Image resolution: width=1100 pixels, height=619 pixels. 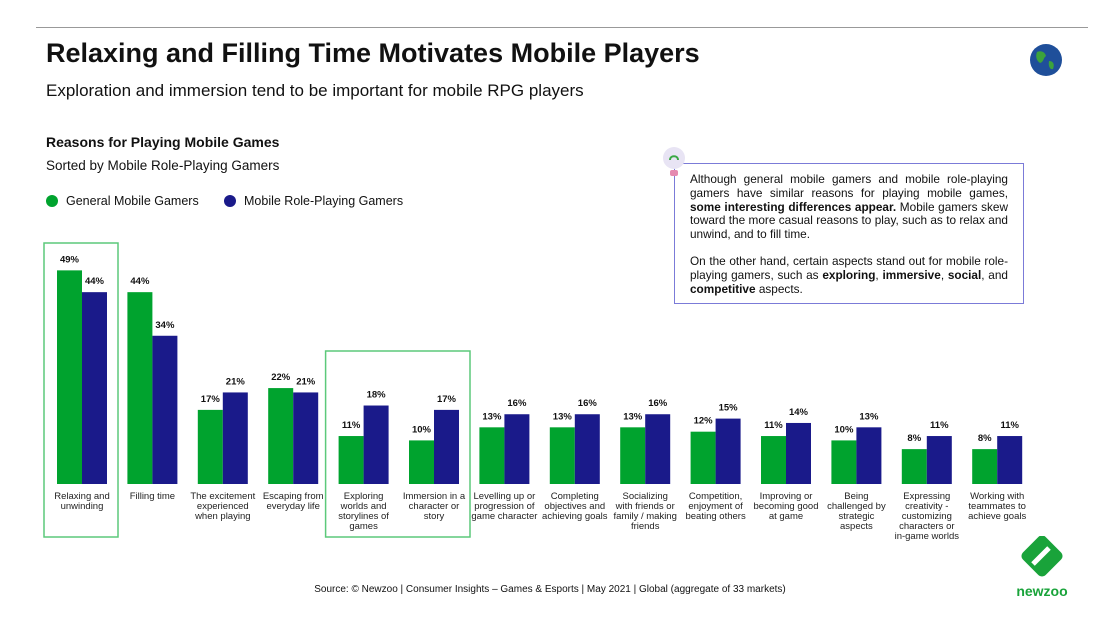 I want to click on legend-swatch-rpg, so click(x=230, y=201).